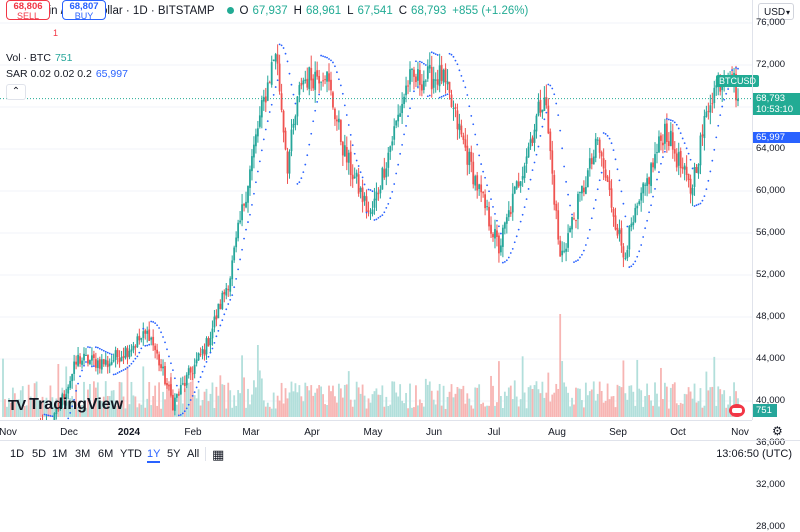 This screenshot has height=532, width=800. I want to click on range-button-5d: 5D, so click(39, 454).